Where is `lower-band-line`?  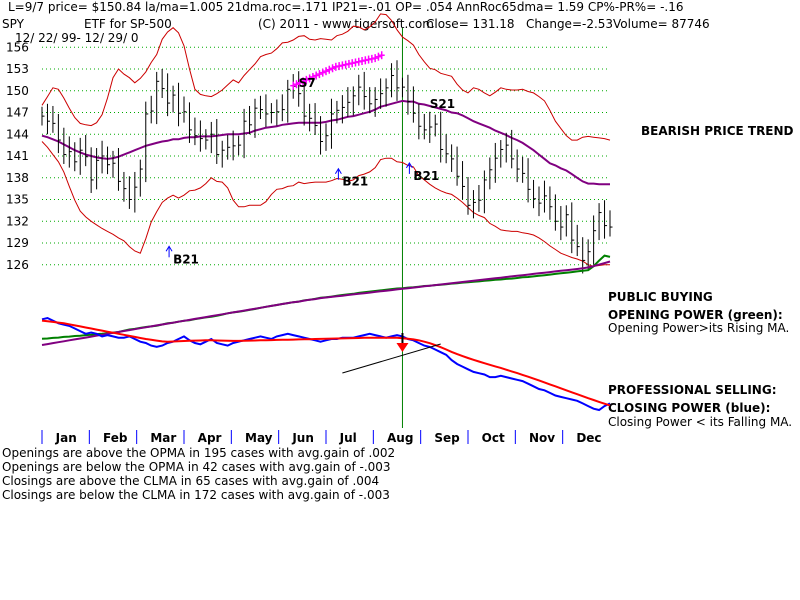 lower-band-line is located at coordinates (325, 204).